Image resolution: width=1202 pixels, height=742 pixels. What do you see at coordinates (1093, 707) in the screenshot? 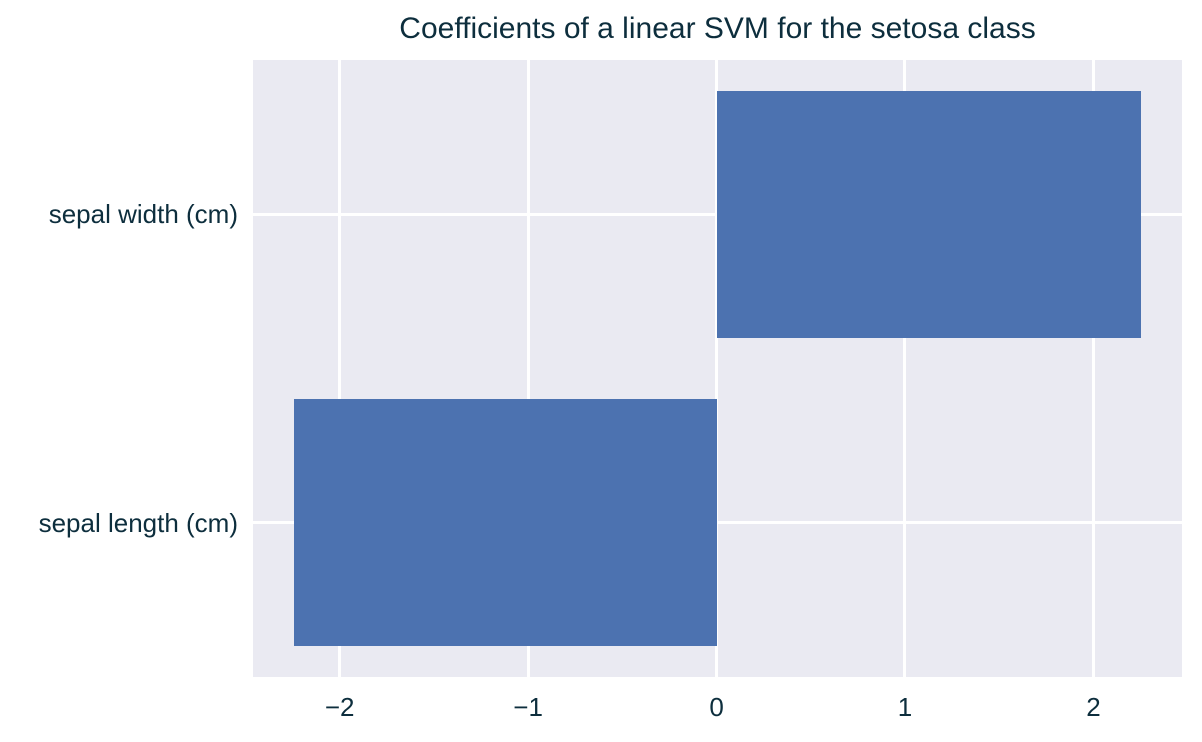
I see `xtick-label-2: 2` at bounding box center [1093, 707].